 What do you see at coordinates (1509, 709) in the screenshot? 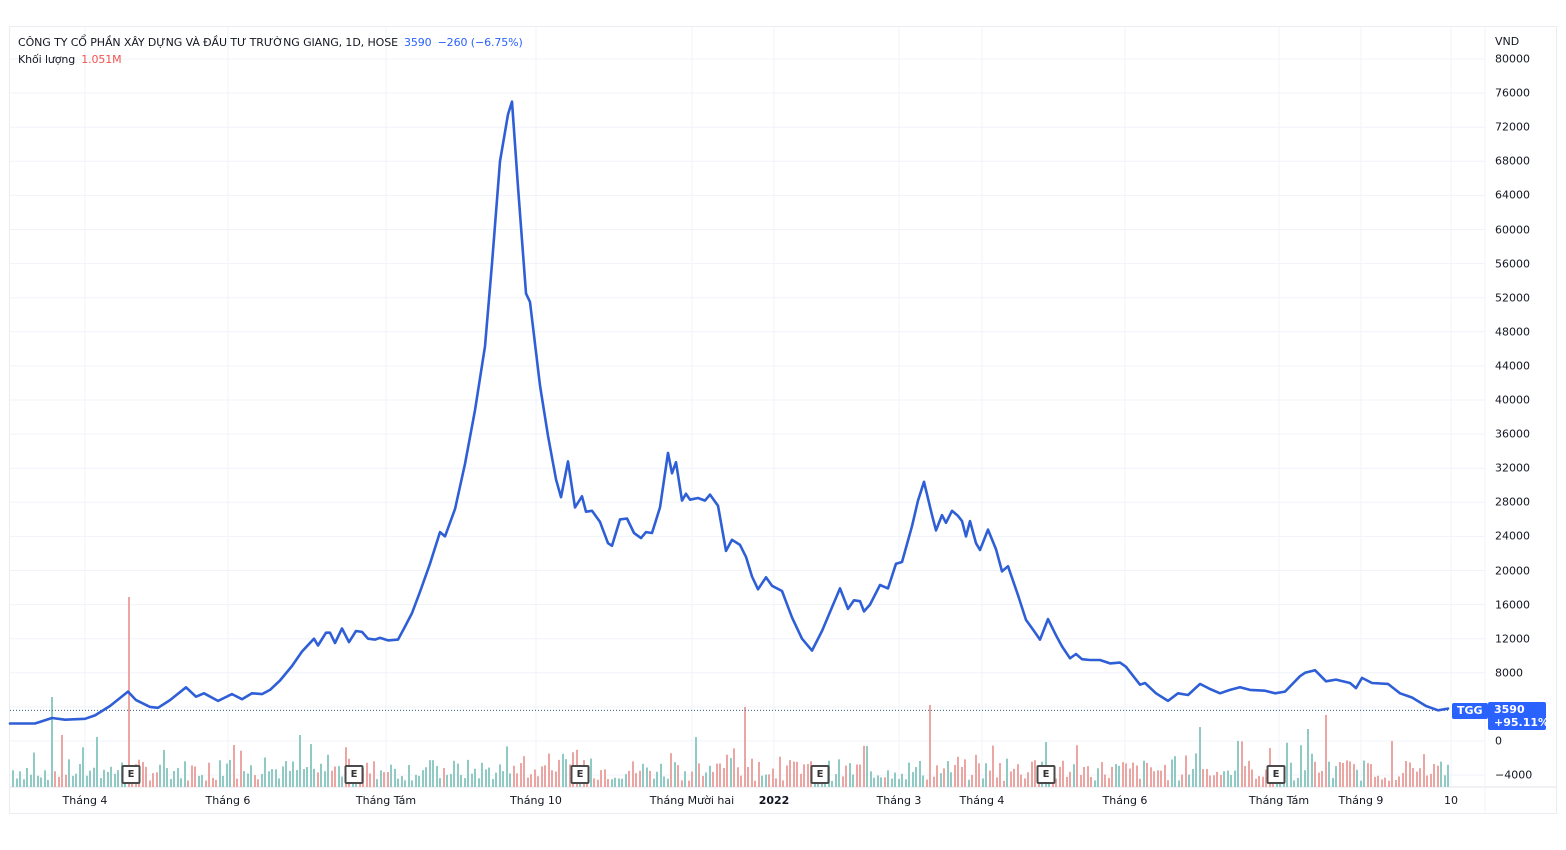
I see `price-tag-value: 3590` at bounding box center [1509, 709].